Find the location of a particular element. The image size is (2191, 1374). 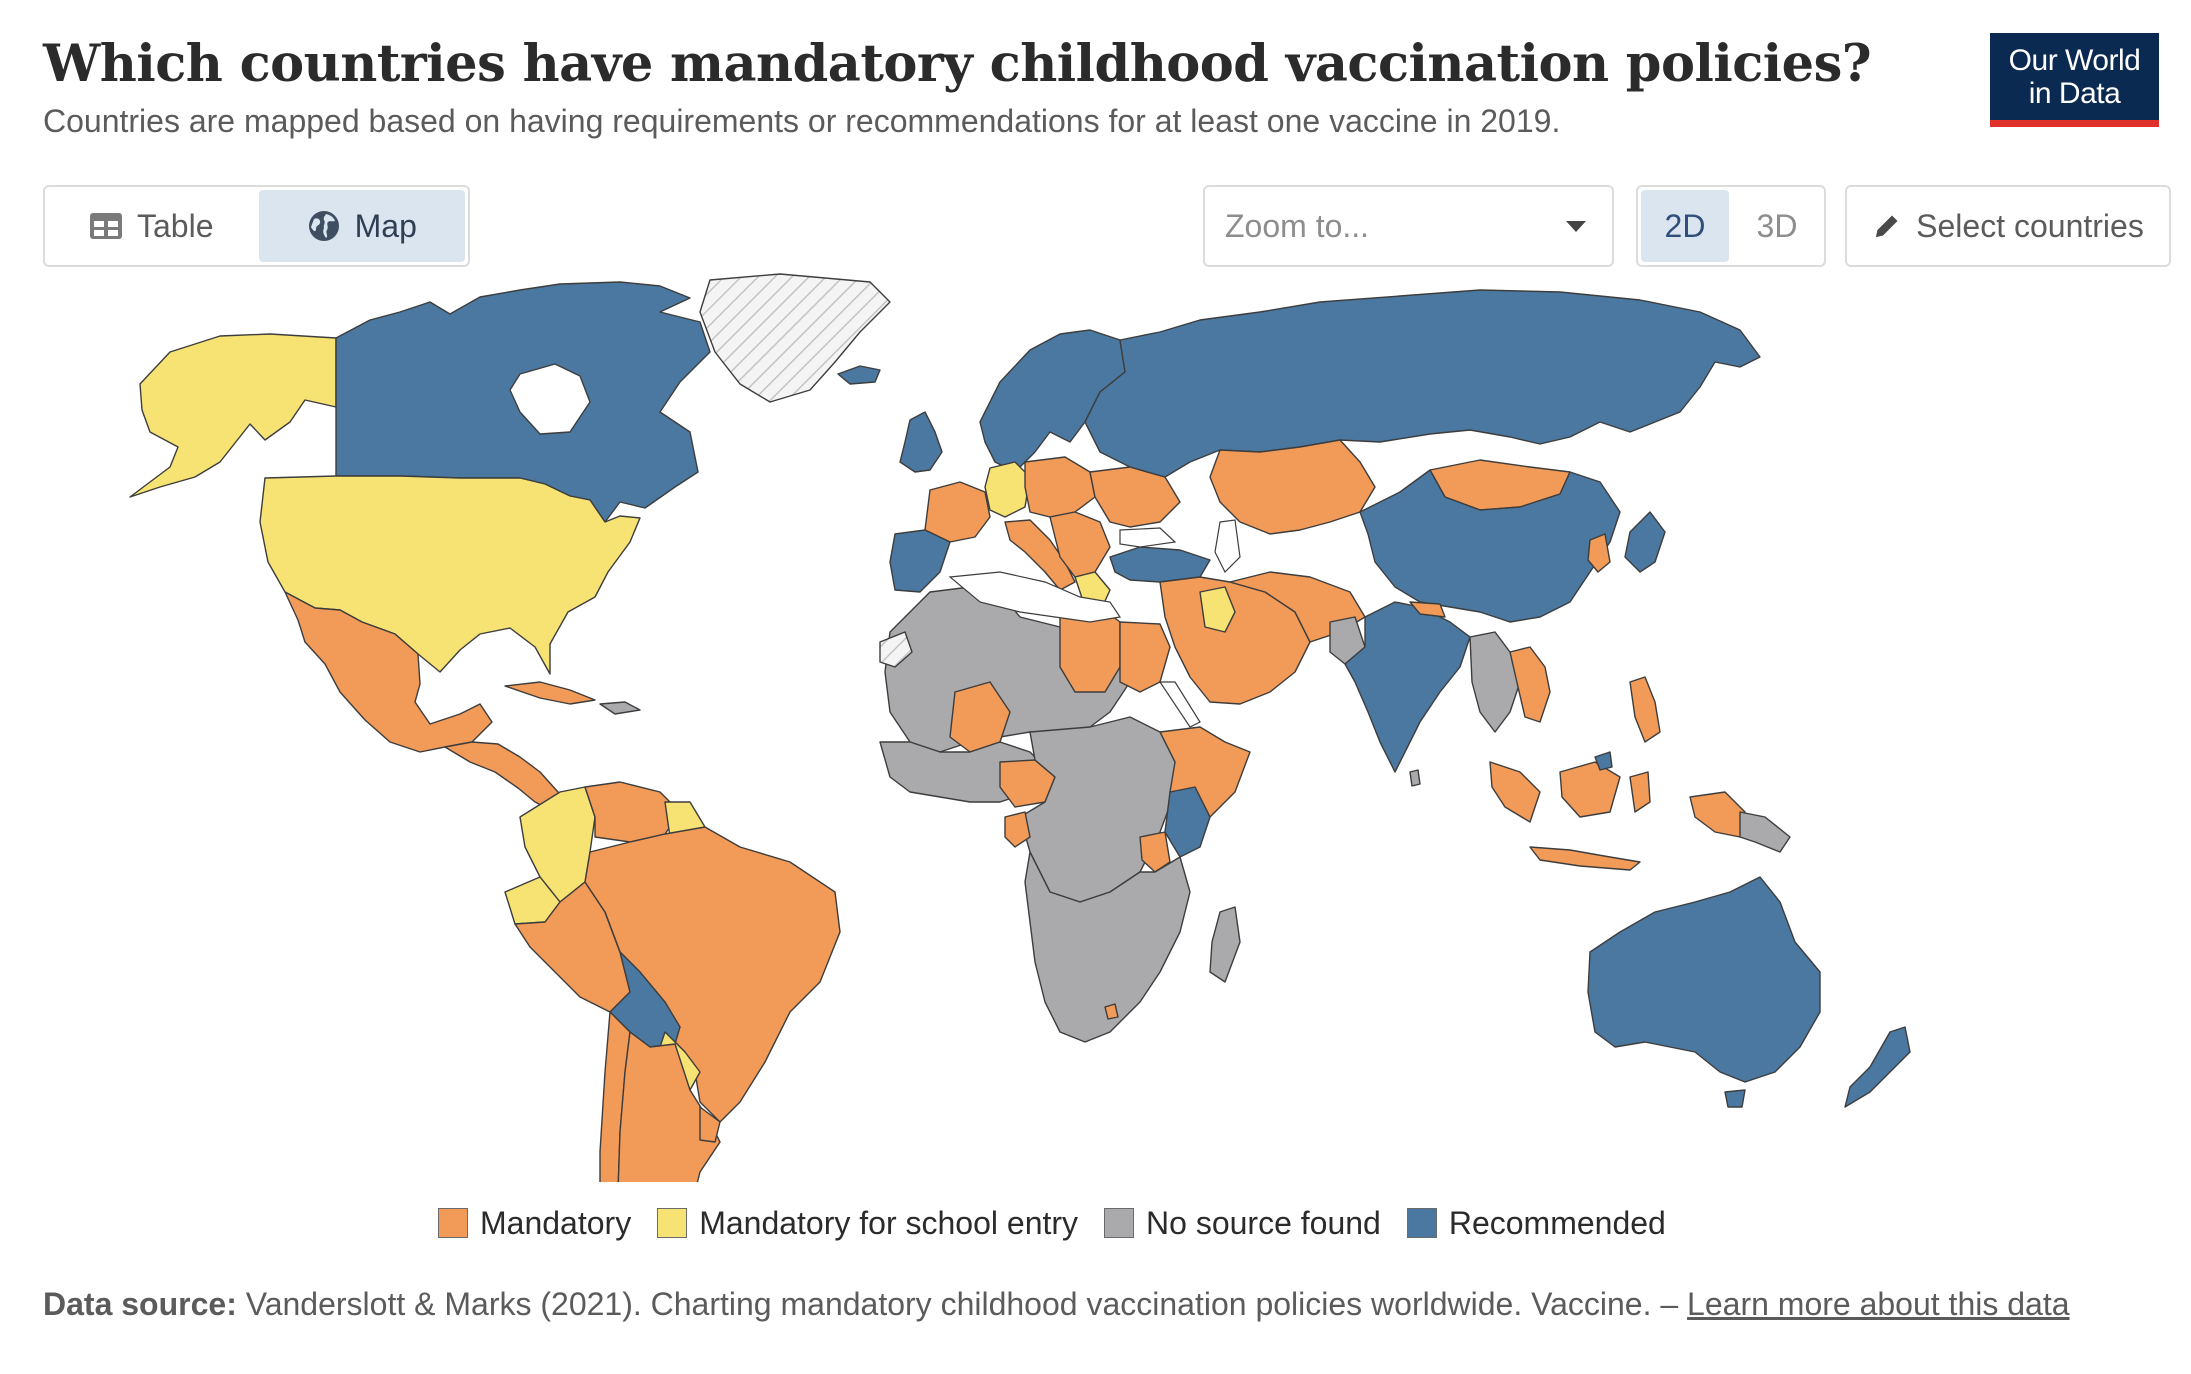

select-countries-label: Select countries is located at coordinates (2030, 225).